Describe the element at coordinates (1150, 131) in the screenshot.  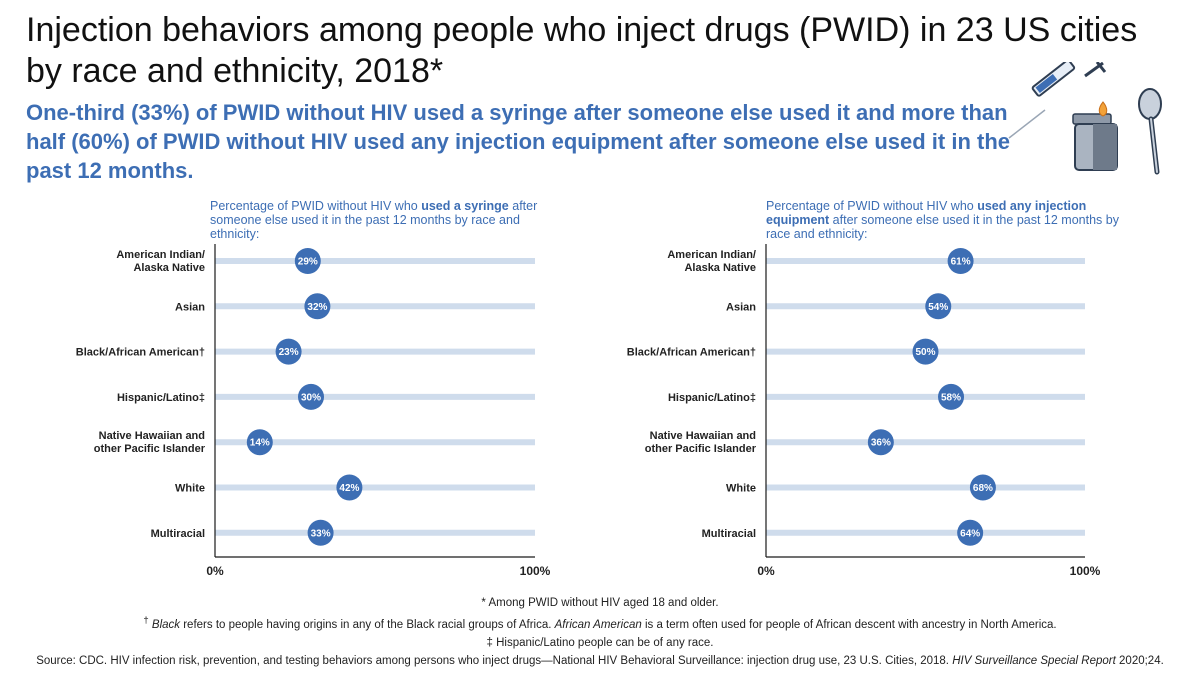
I see `spoon-icon` at that location.